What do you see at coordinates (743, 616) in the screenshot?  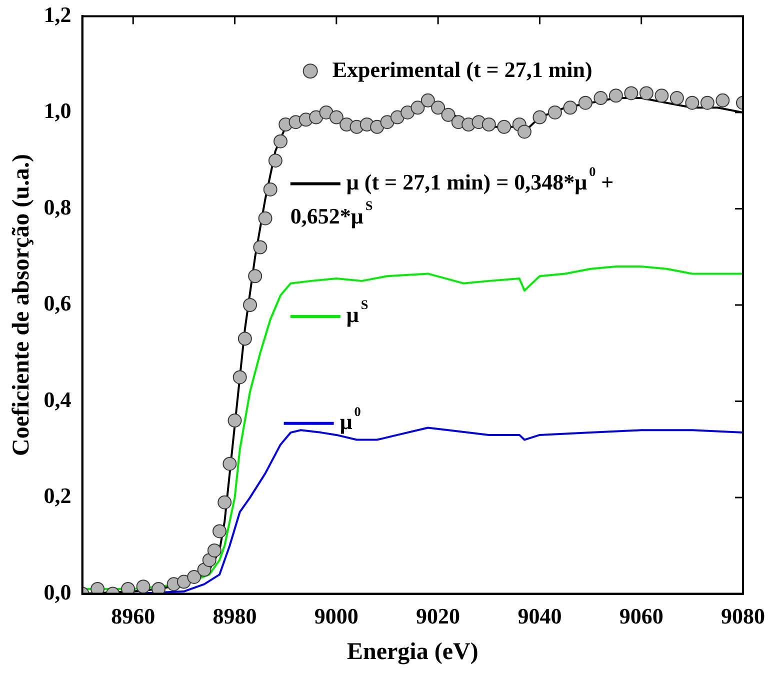 I see `x-tick-label: 9080` at bounding box center [743, 616].